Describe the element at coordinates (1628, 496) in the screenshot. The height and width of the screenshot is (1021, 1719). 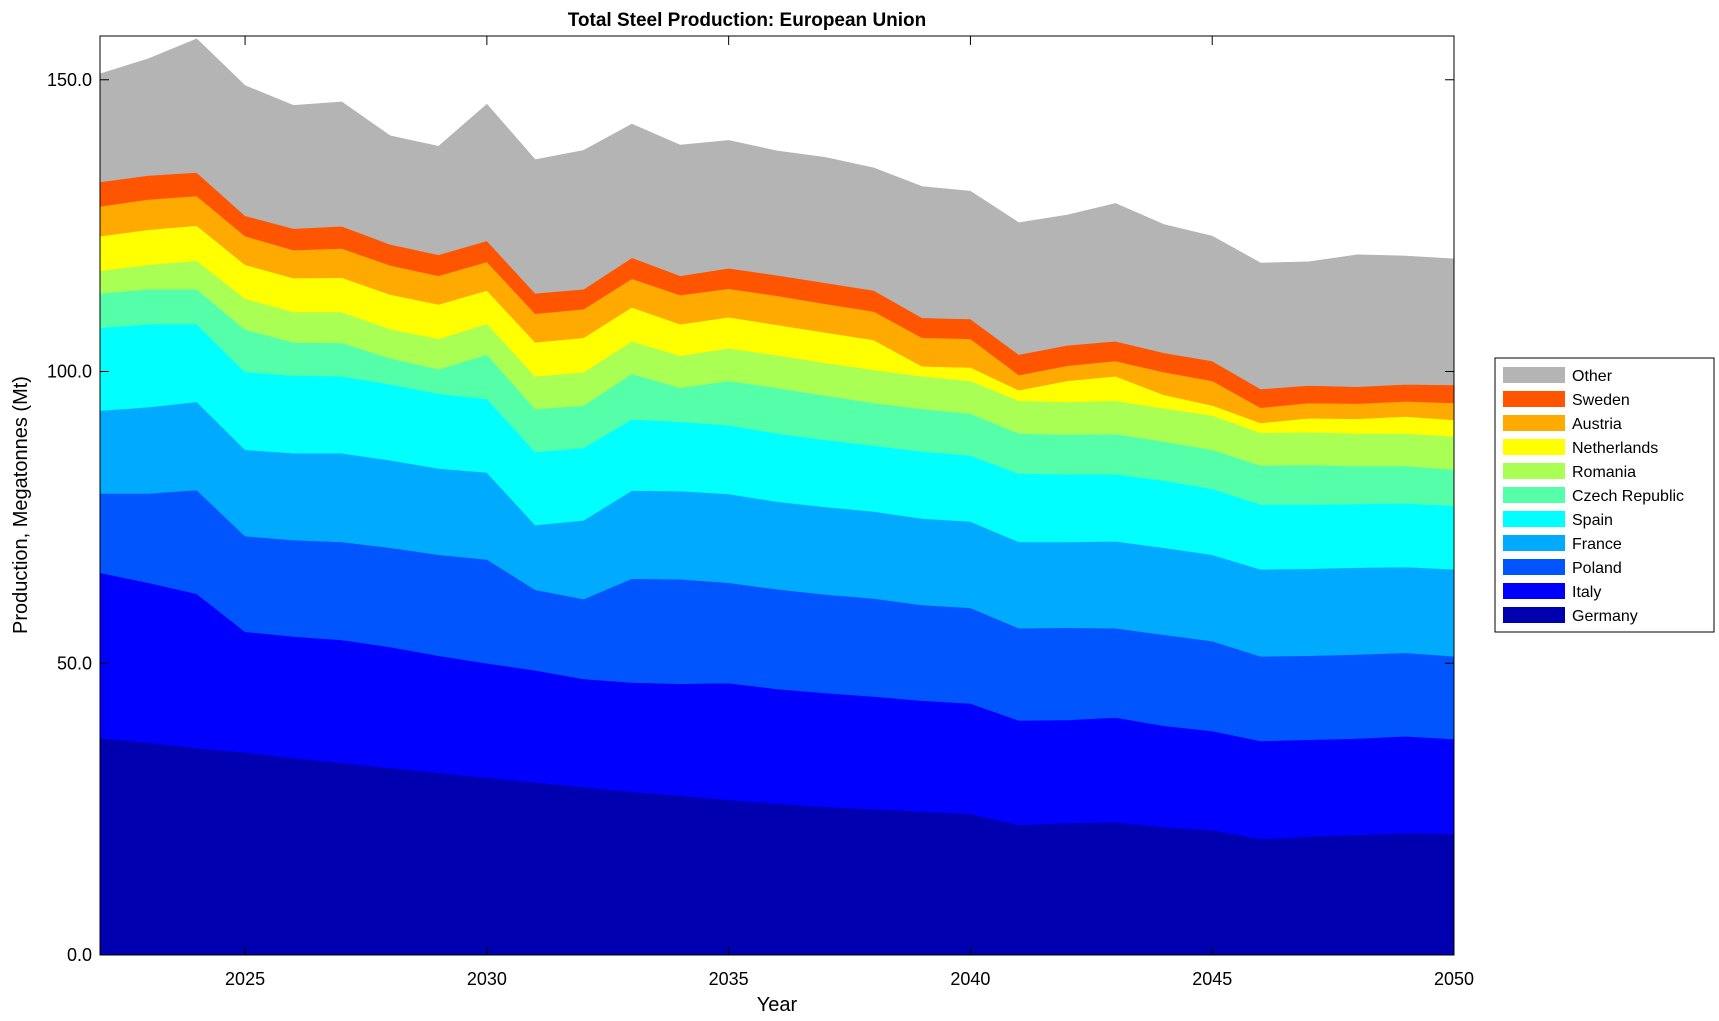
I see `legend-label: Czech Republic` at that location.